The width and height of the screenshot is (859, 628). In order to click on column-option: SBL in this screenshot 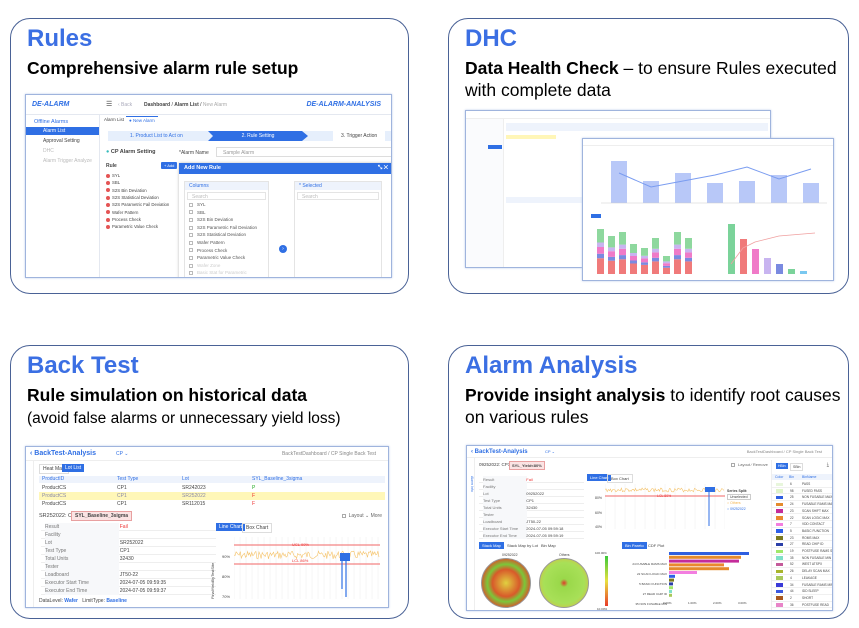, I will do `click(197, 212)`.